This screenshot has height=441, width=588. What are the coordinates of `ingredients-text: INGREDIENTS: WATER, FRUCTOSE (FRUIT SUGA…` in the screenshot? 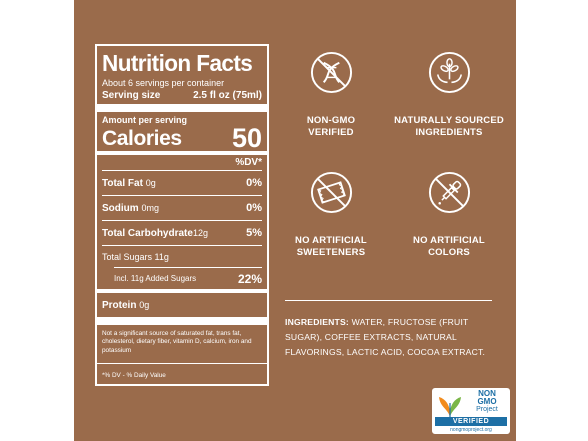 It's located at (392, 337).